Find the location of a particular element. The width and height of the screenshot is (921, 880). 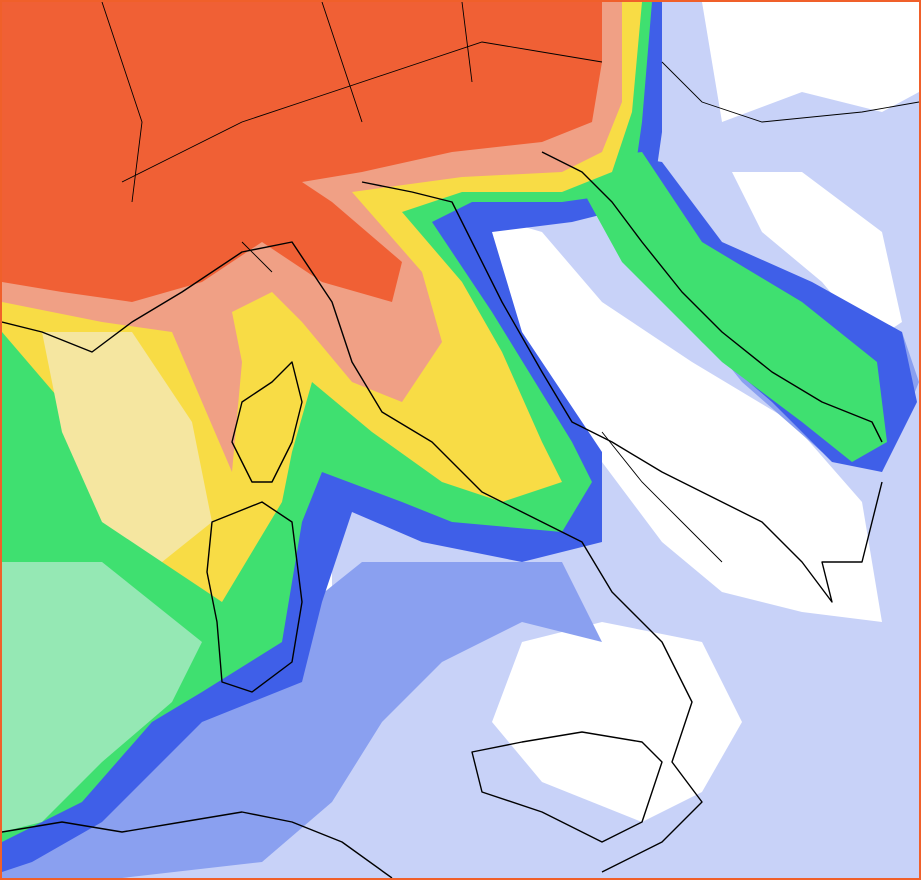

field-light-green is located at coordinates (102, 697).